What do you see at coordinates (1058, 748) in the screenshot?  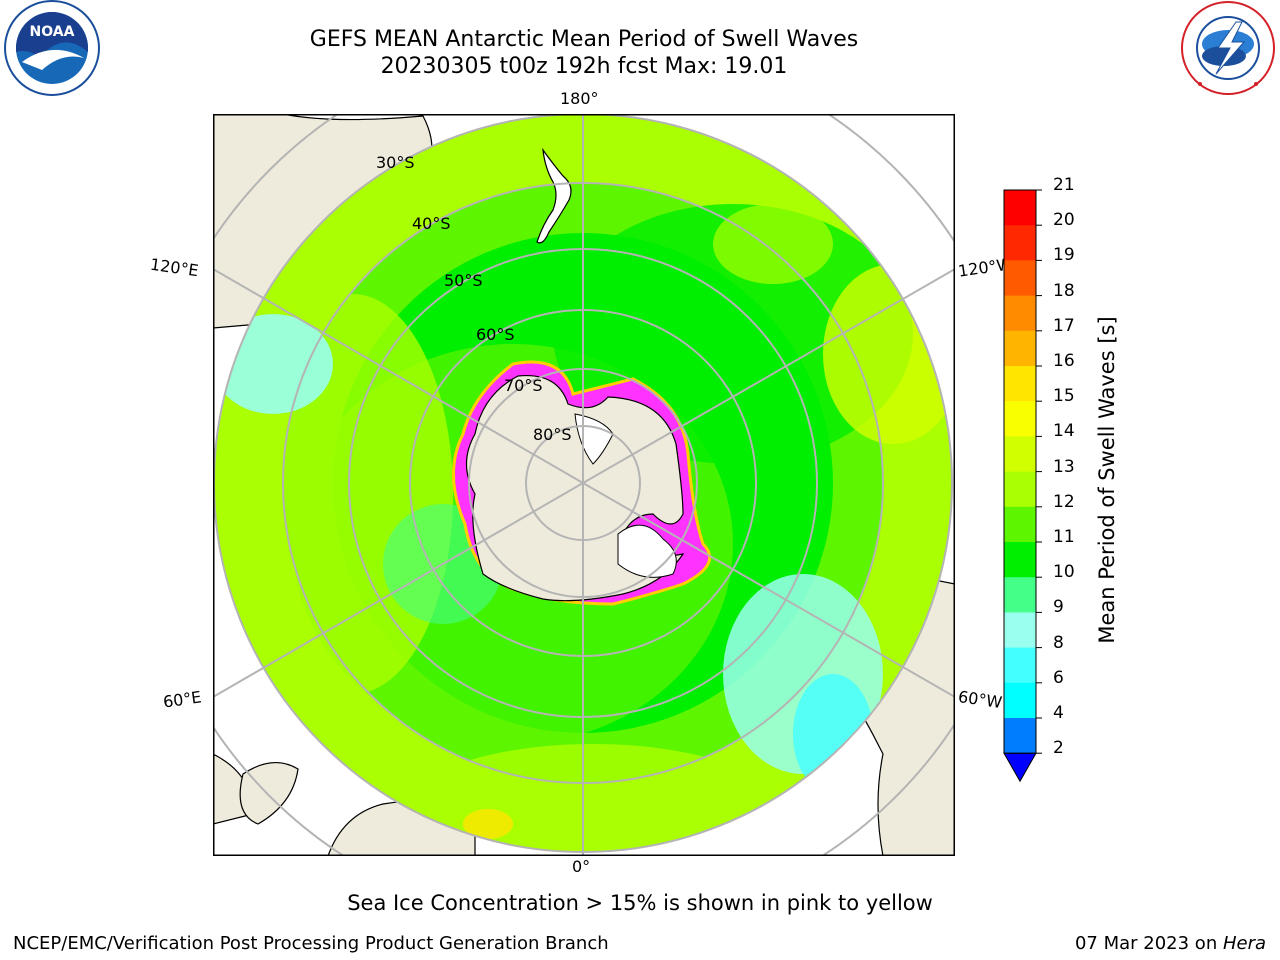 I see `colorbar-tick-label: 2` at bounding box center [1058, 748].